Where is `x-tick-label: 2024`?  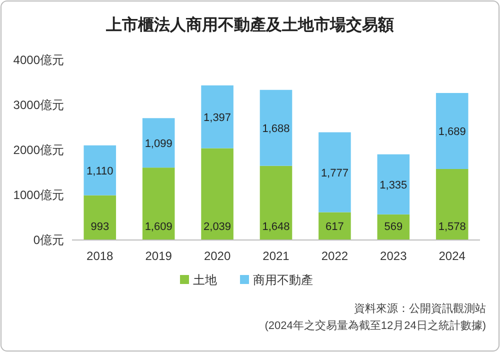 x-tick-label: 2024 is located at coordinates (452, 256).